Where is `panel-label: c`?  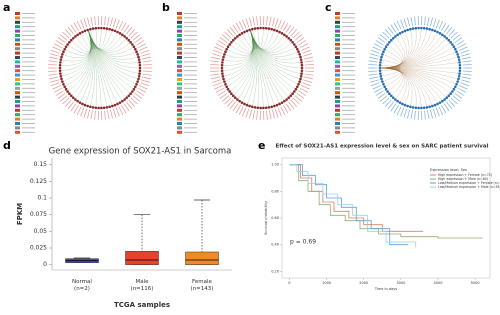 panel-label: c is located at coordinates (328, 7).